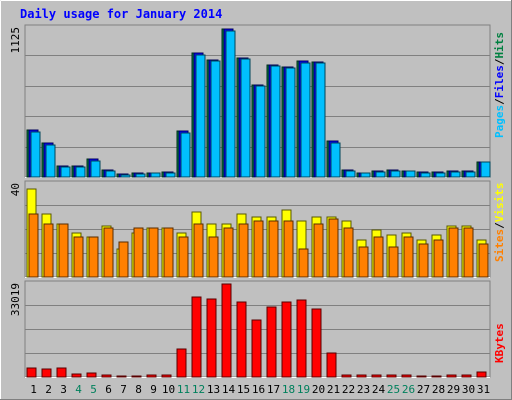 This screenshot has height=400, width=512. Describe the element at coordinates (499, 45) in the screenshot. I see `legend-hits: Hits` at that location.